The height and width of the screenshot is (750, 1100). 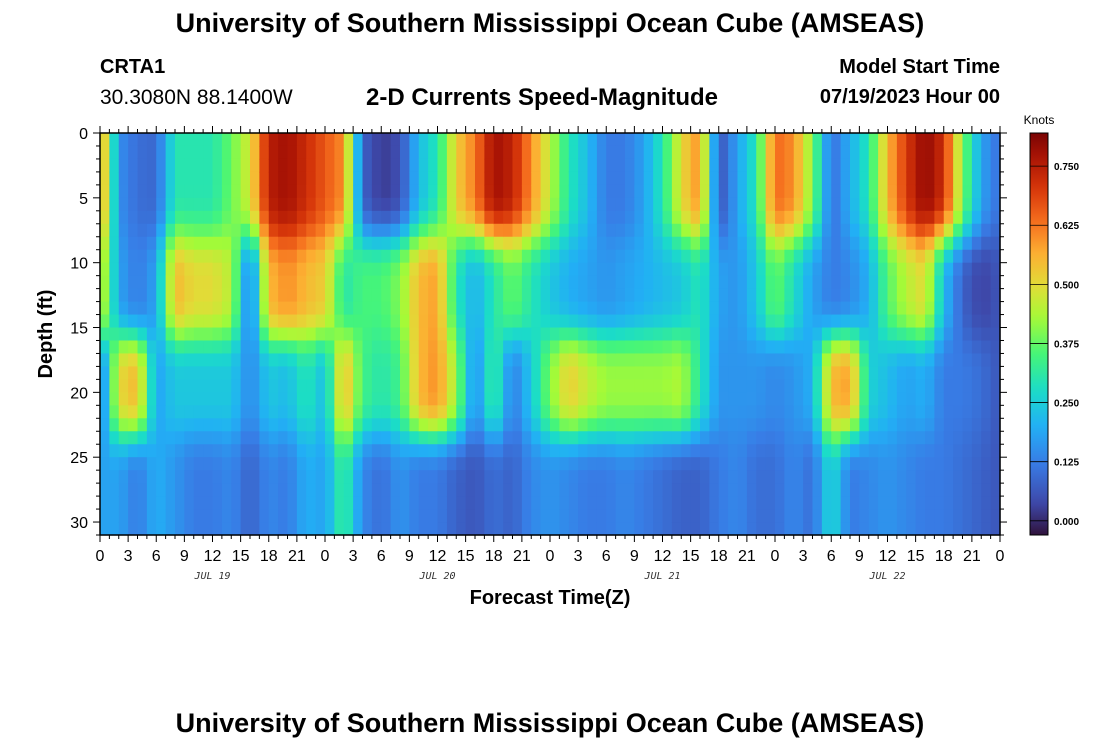 What do you see at coordinates (438, 556) in the screenshot?
I see `x-tick-label: 12` at bounding box center [438, 556].